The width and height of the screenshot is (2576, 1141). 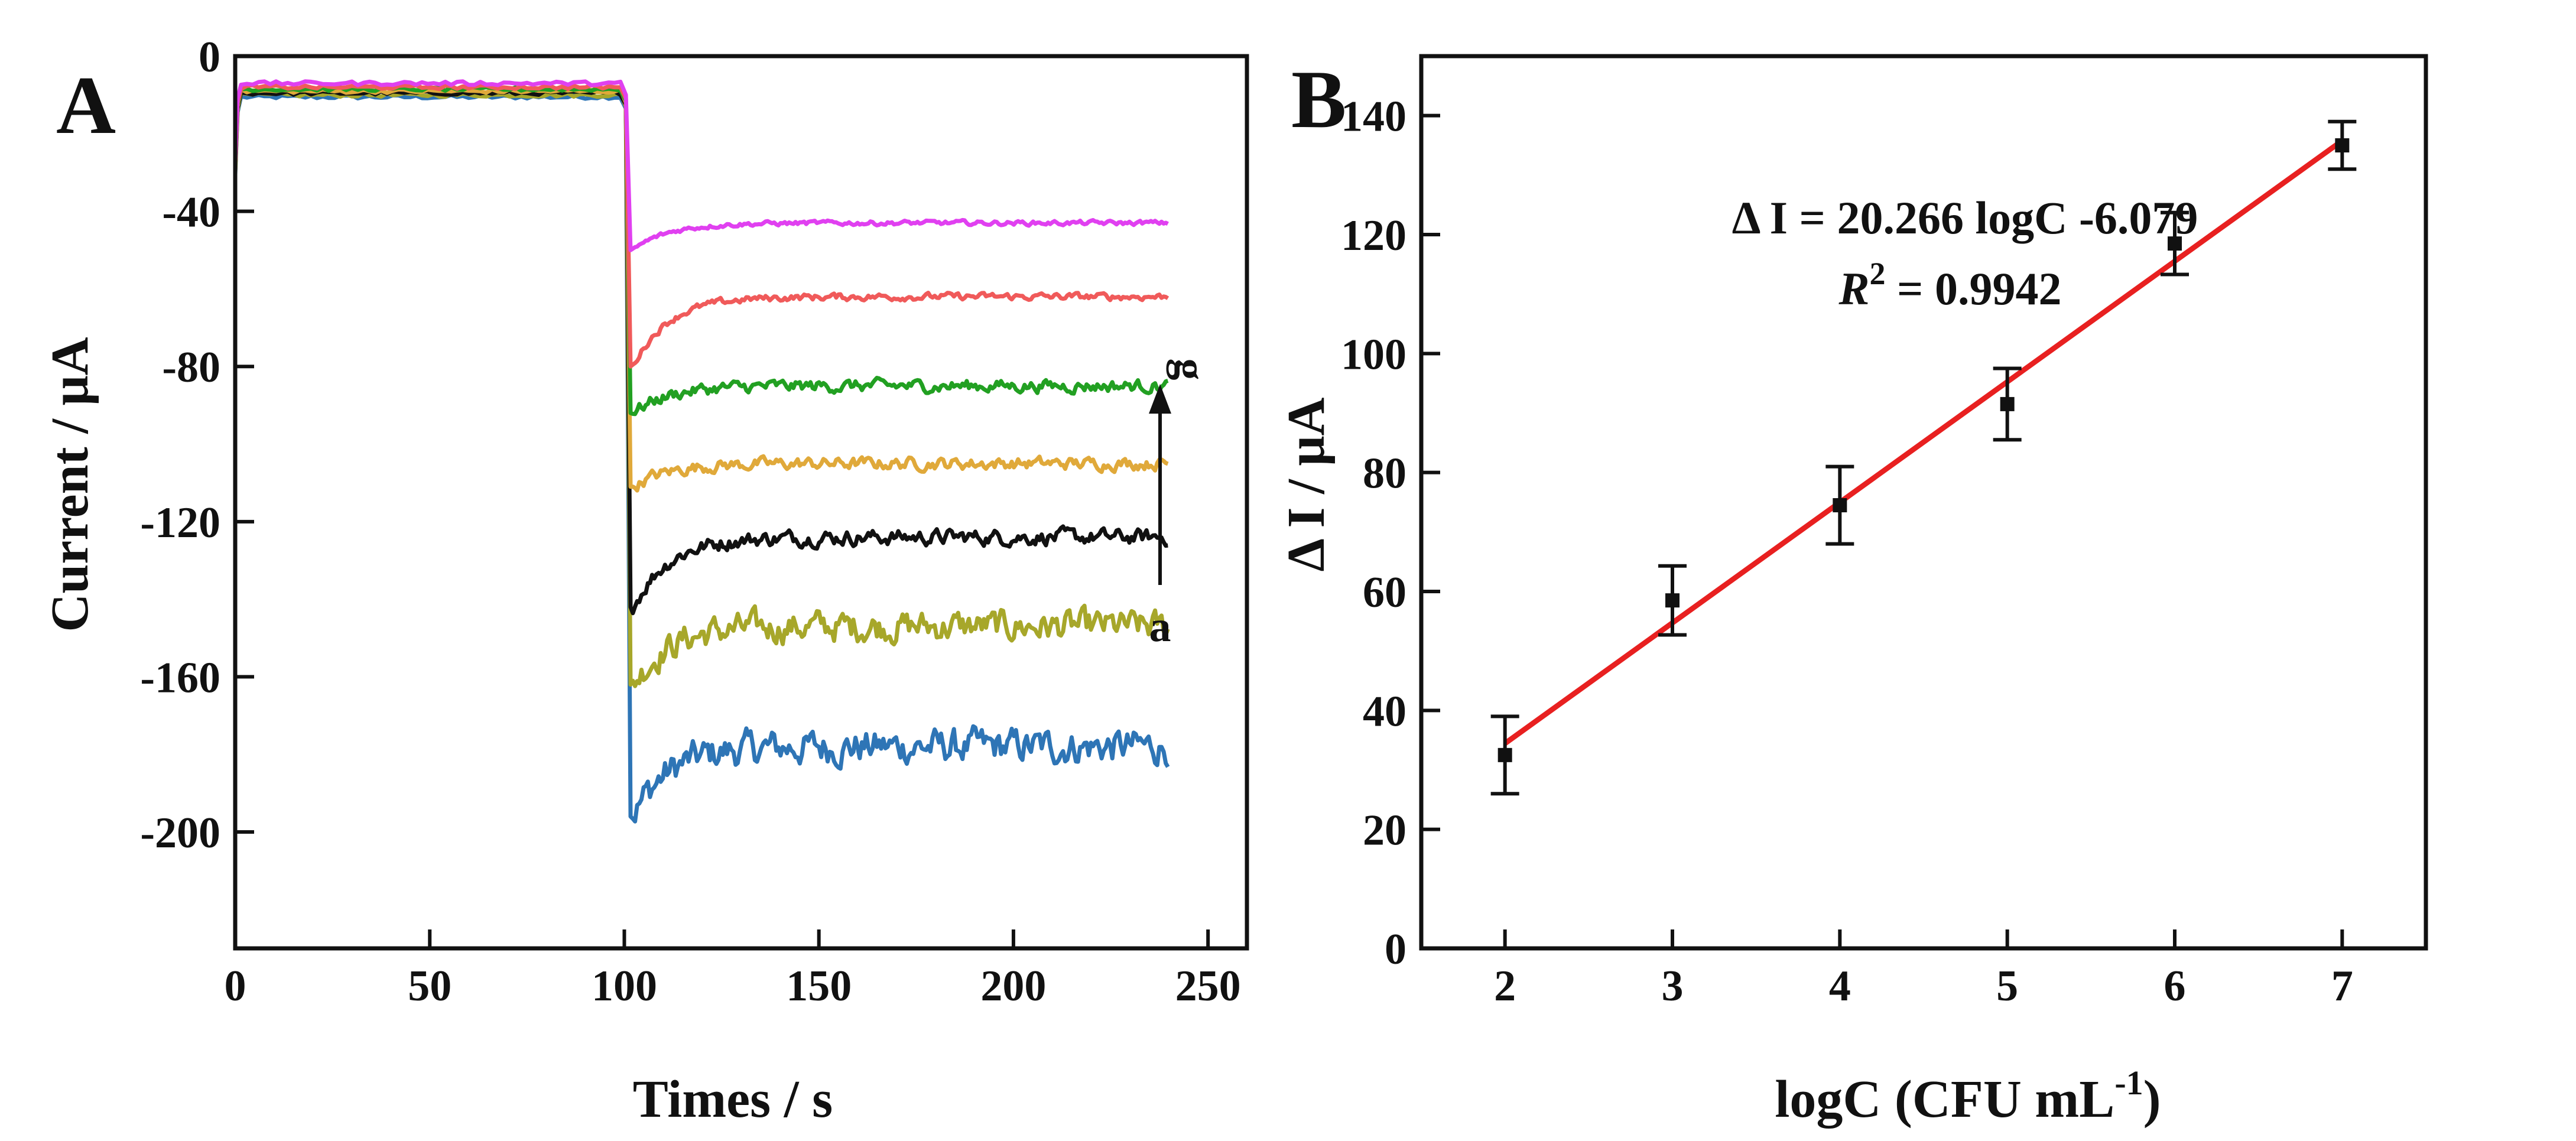 What do you see at coordinates (1968, 1096) in the screenshot?
I see `panel-b-x-axis-title: logC (CFU mL-1)` at bounding box center [1968, 1096].